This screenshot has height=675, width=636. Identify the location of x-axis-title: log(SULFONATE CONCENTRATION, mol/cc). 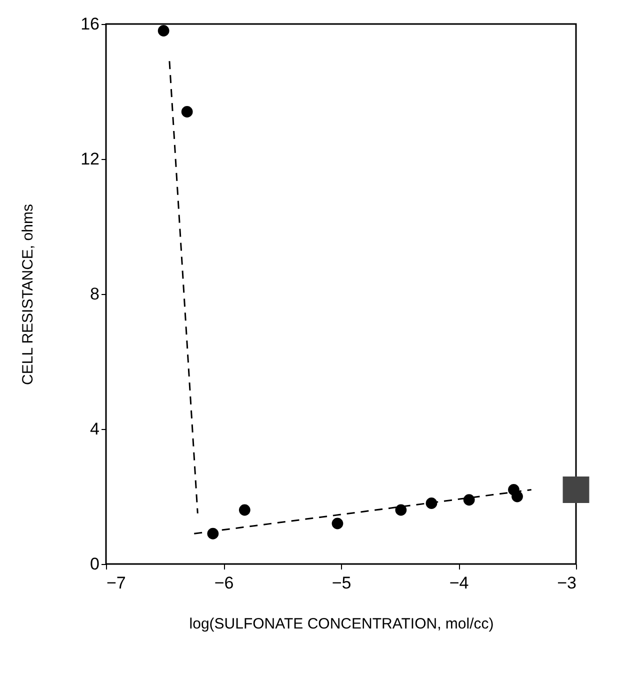
(341, 624).